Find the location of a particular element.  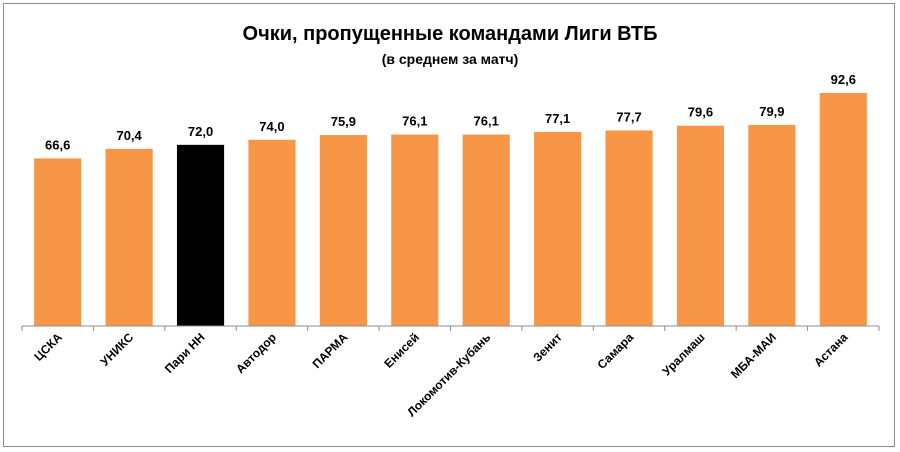

value-label-9: 77,7 is located at coordinates (628, 116).